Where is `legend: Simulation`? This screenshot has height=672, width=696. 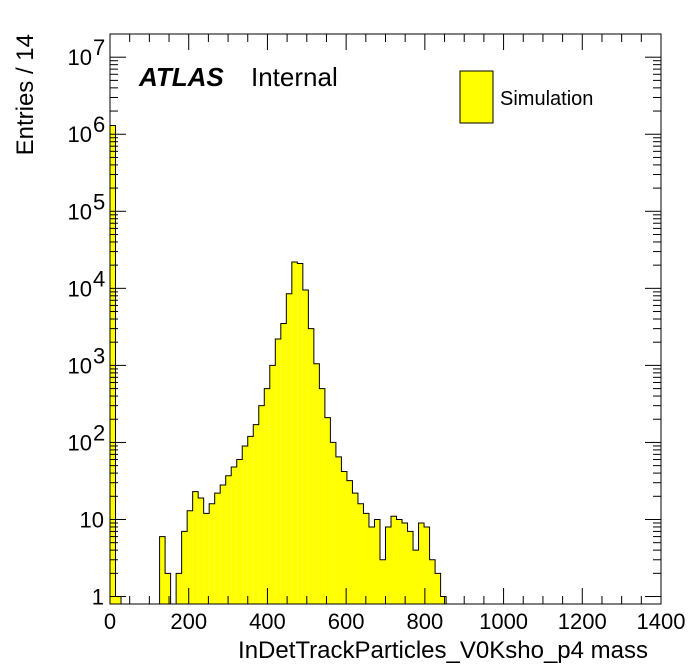
legend: Simulation is located at coordinates (526, 97).